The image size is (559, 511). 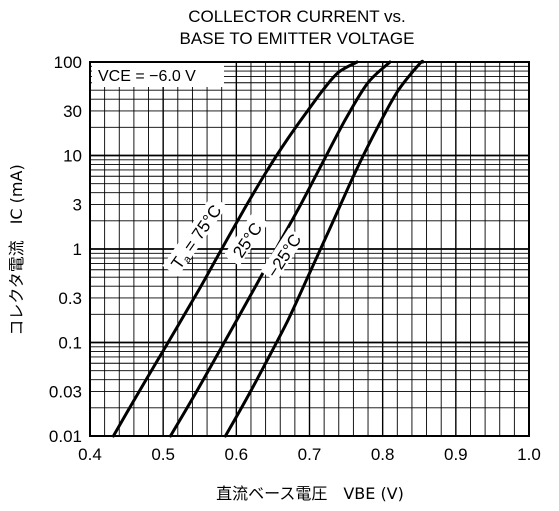 What do you see at coordinates (297, 38) in the screenshot?
I see `chart-title-line-2: BASE TO EMITTER VOLTAGE` at bounding box center [297, 38].